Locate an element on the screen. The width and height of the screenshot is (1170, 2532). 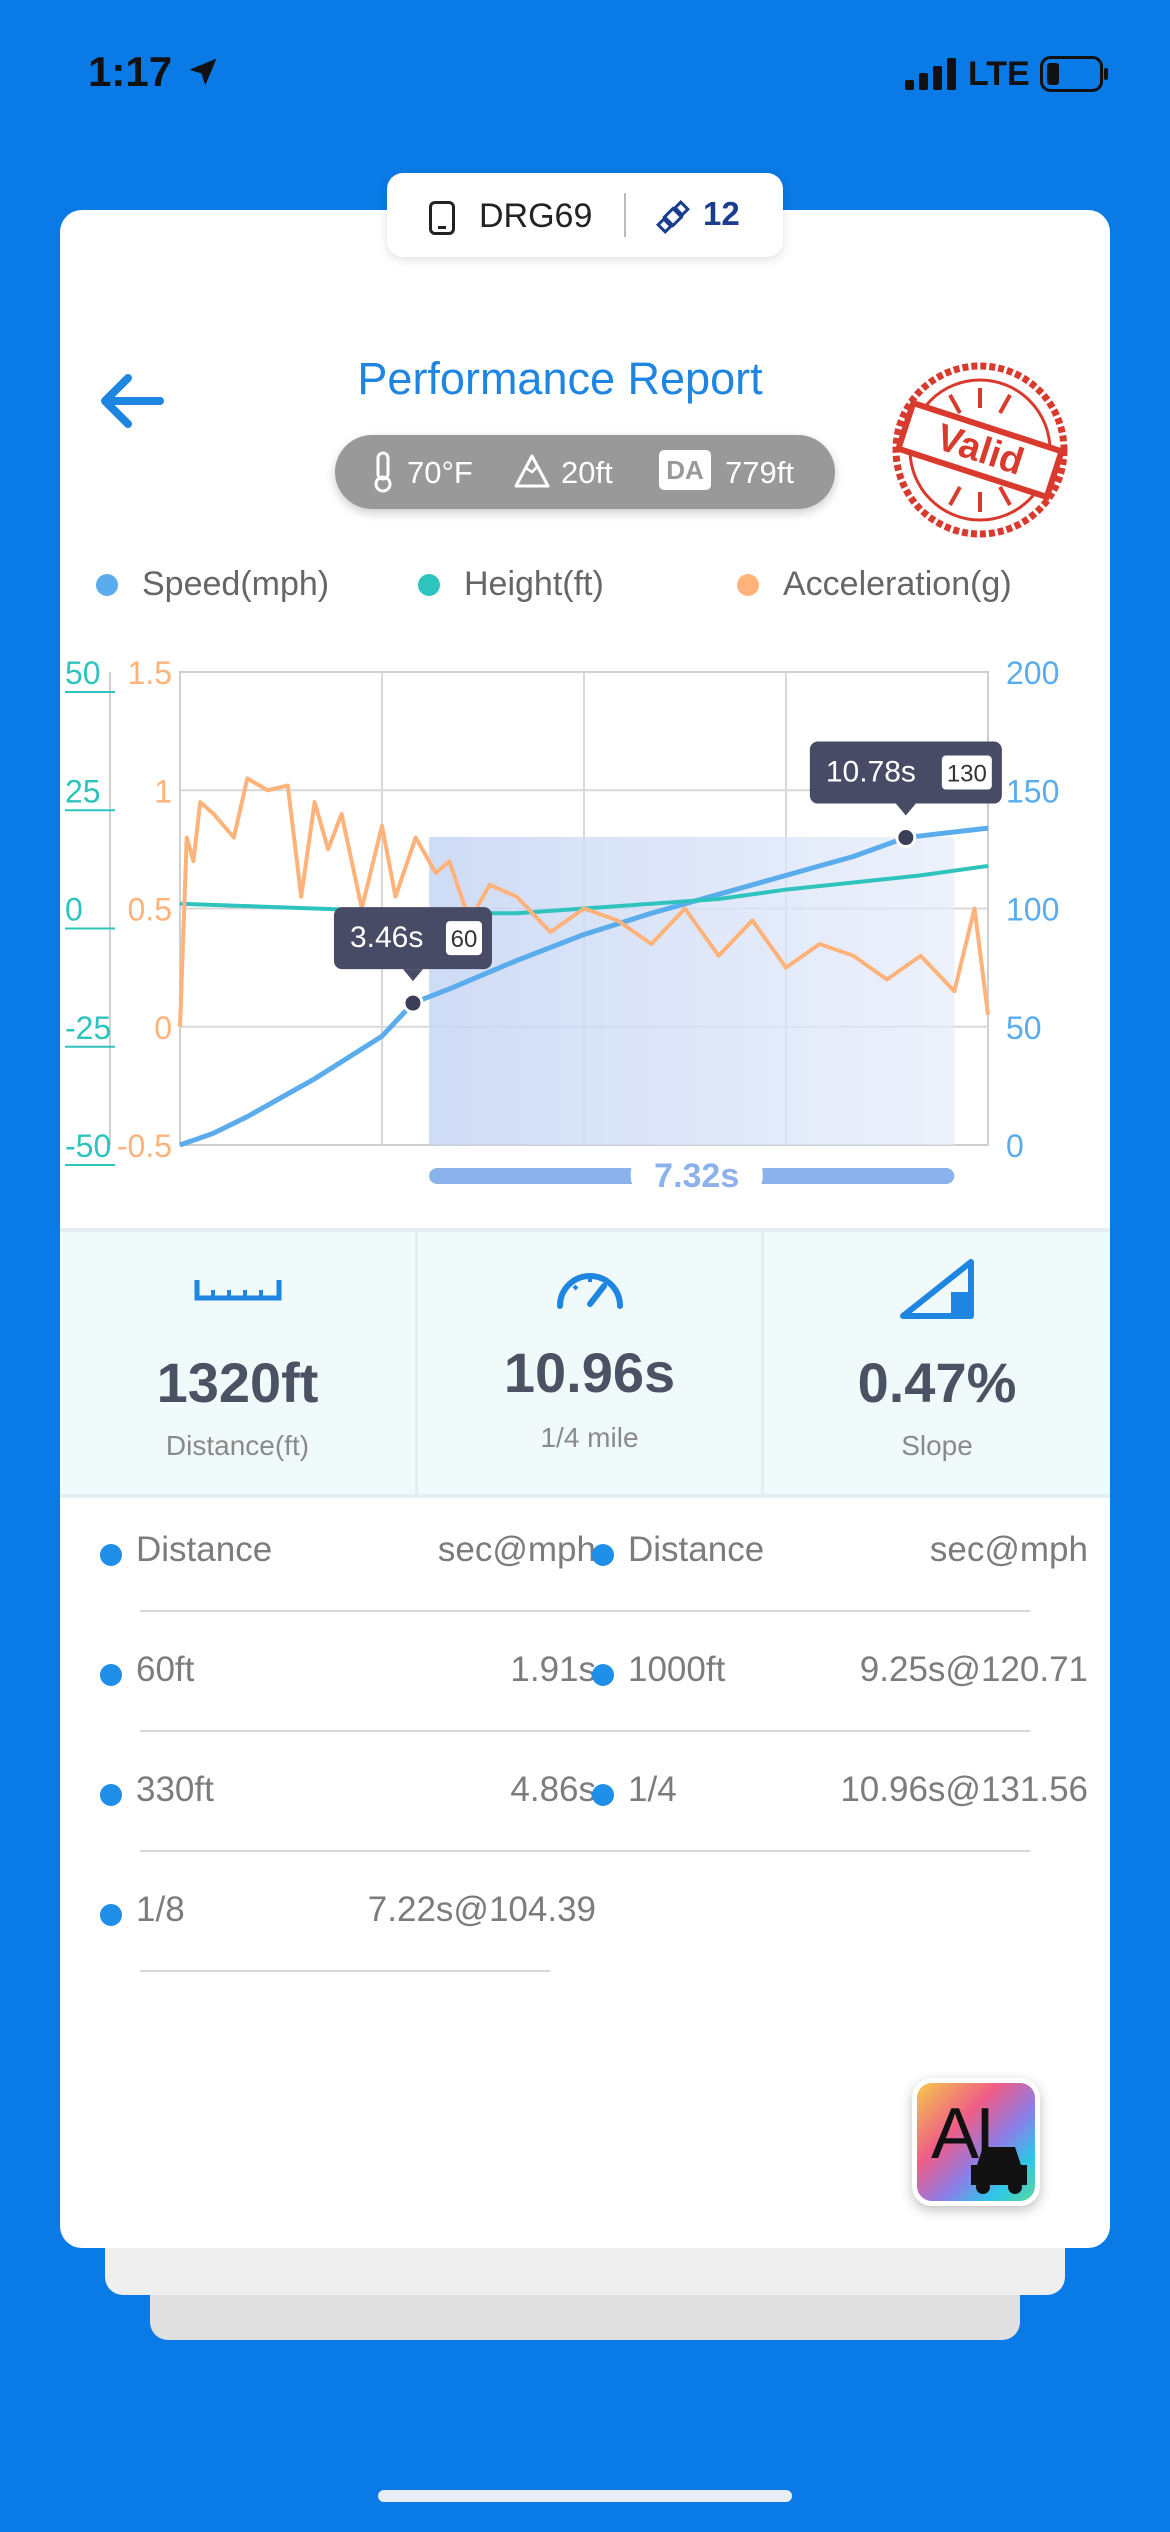
tooltip-speed: 130 is located at coordinates (967, 774).